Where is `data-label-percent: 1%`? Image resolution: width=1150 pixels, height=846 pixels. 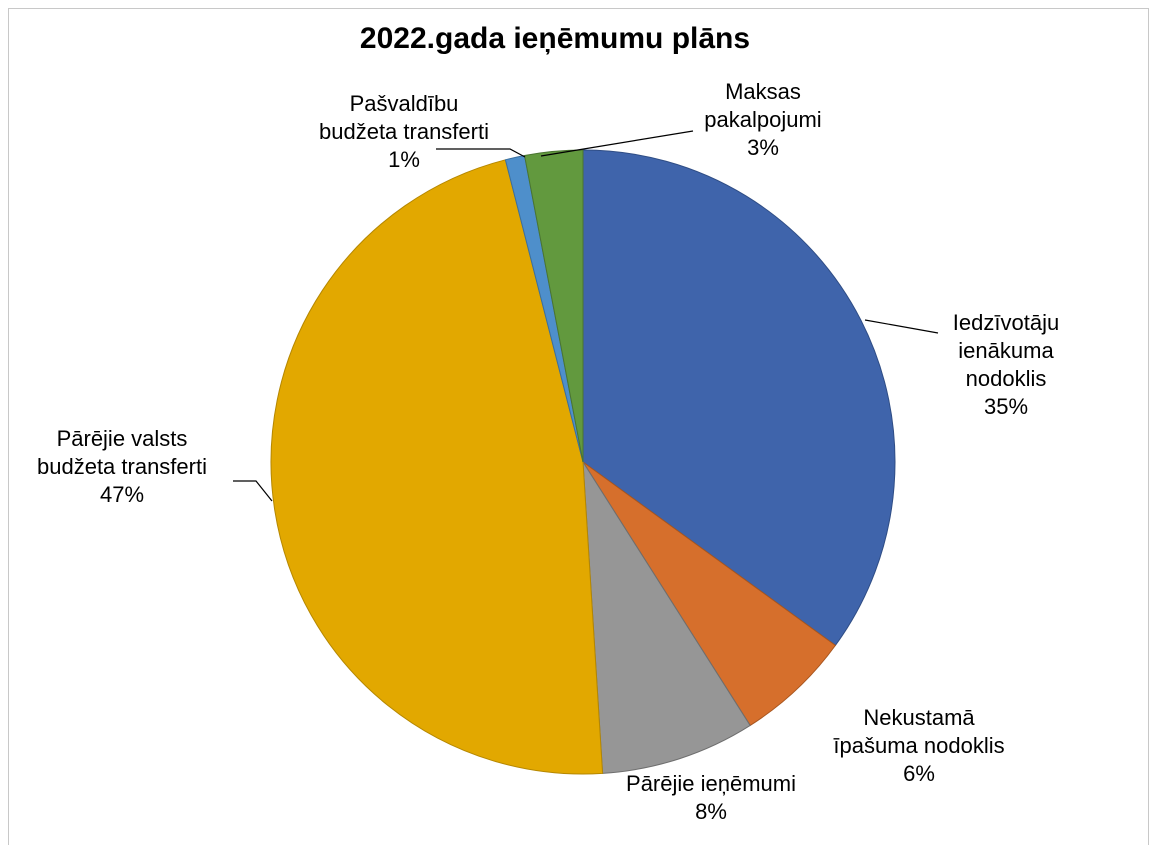 data-label-percent: 1% is located at coordinates (404, 159).